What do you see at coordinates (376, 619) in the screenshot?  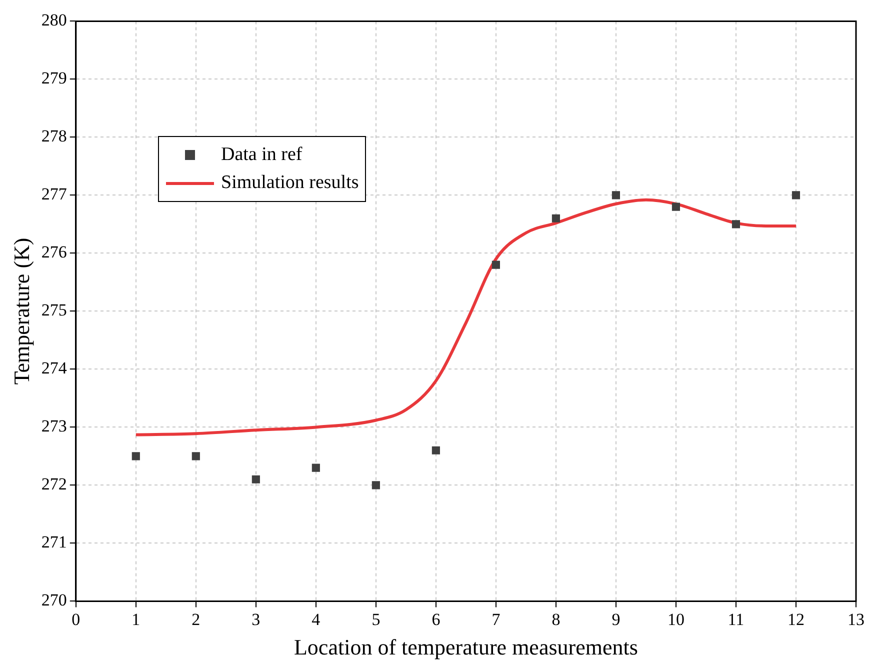 I see `x-tick-label: 5` at bounding box center [376, 619].